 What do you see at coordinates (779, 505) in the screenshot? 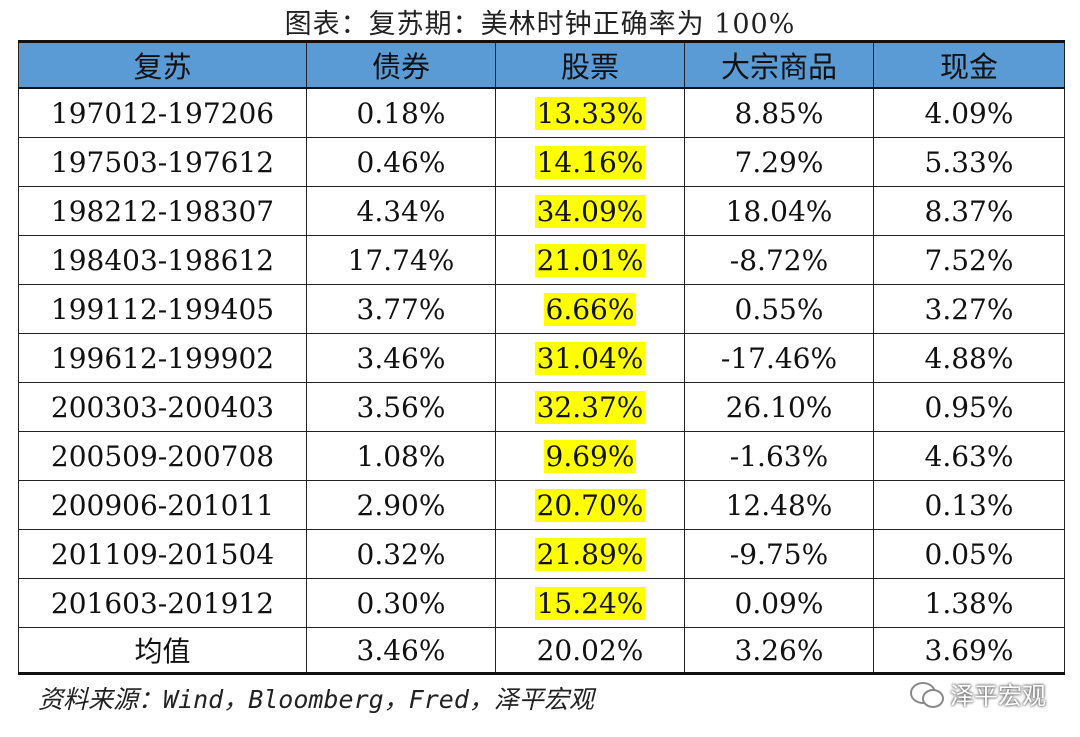
I see `cell-commodities: 12.48%` at bounding box center [779, 505].